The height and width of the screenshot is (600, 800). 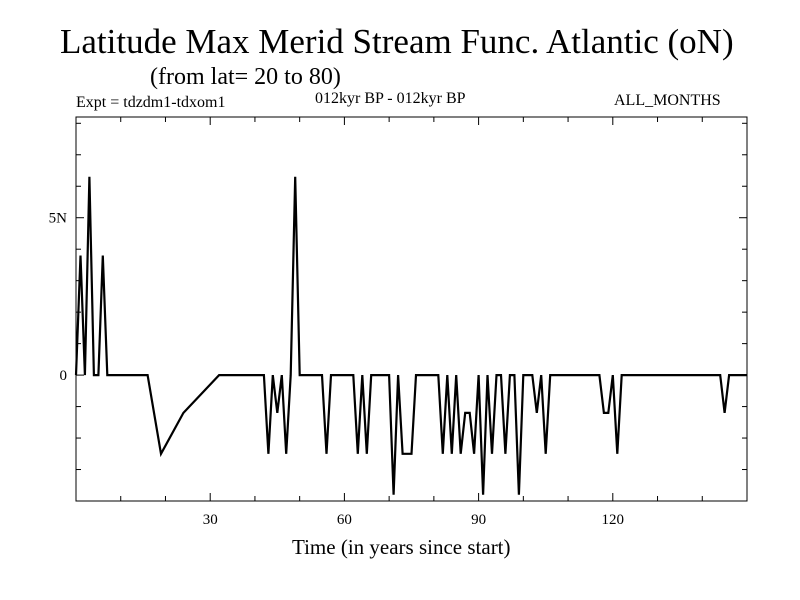 What do you see at coordinates (667, 100) in the screenshot?
I see `months-label: ALL_MONTHS` at bounding box center [667, 100].